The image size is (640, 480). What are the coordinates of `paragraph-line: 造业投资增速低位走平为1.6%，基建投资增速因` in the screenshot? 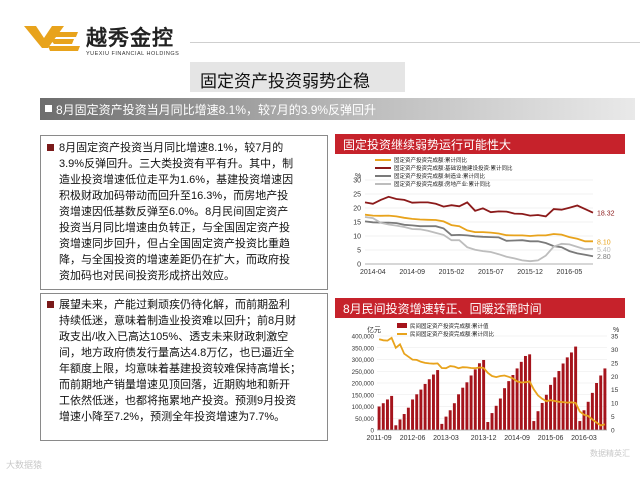 It's located at (176, 180).